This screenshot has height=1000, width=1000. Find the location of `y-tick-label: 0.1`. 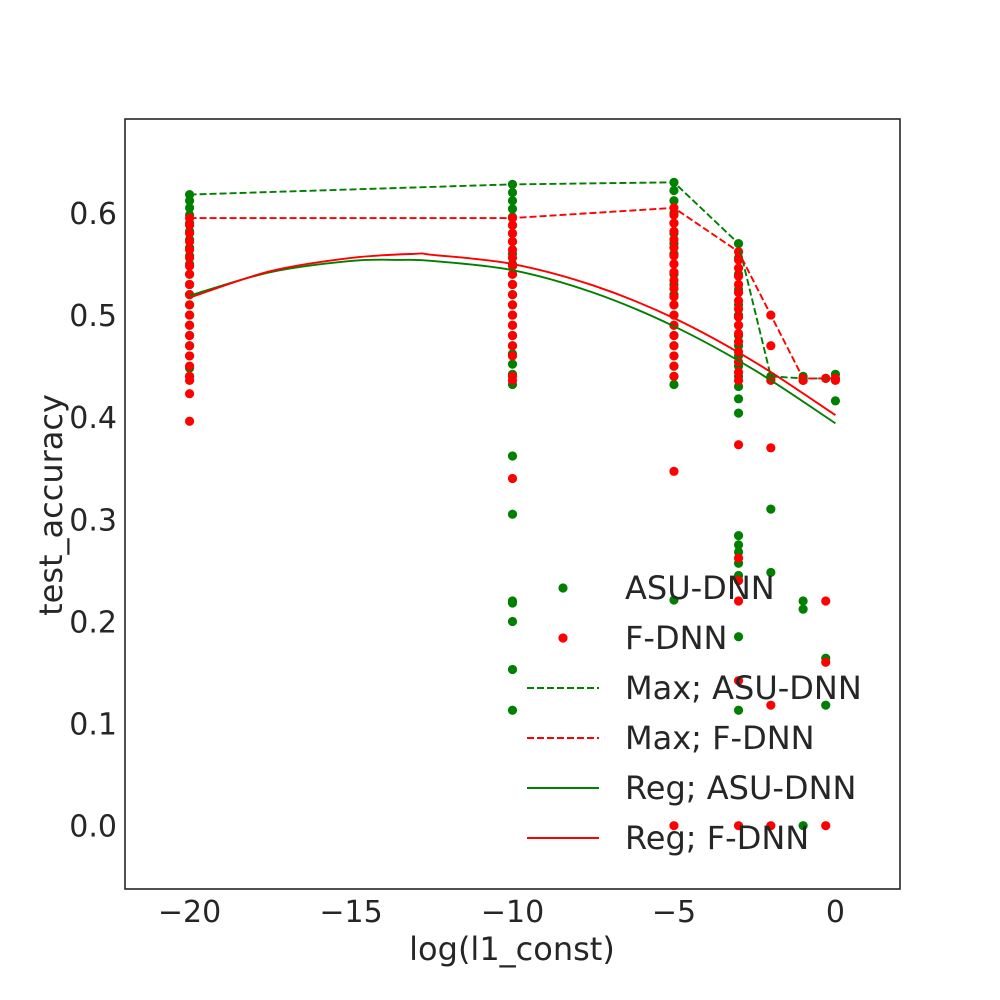

y-tick-label: 0.1 is located at coordinates (93, 725).